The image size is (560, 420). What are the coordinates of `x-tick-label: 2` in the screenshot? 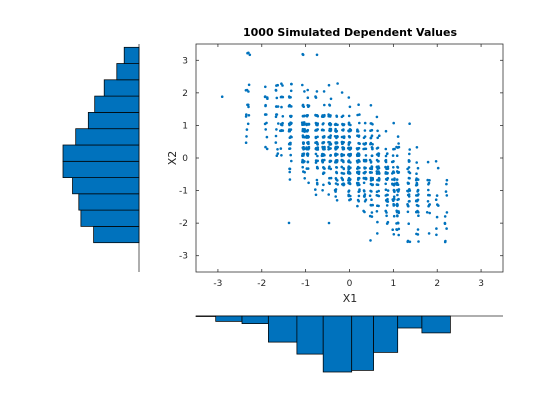 It's located at (437, 284).